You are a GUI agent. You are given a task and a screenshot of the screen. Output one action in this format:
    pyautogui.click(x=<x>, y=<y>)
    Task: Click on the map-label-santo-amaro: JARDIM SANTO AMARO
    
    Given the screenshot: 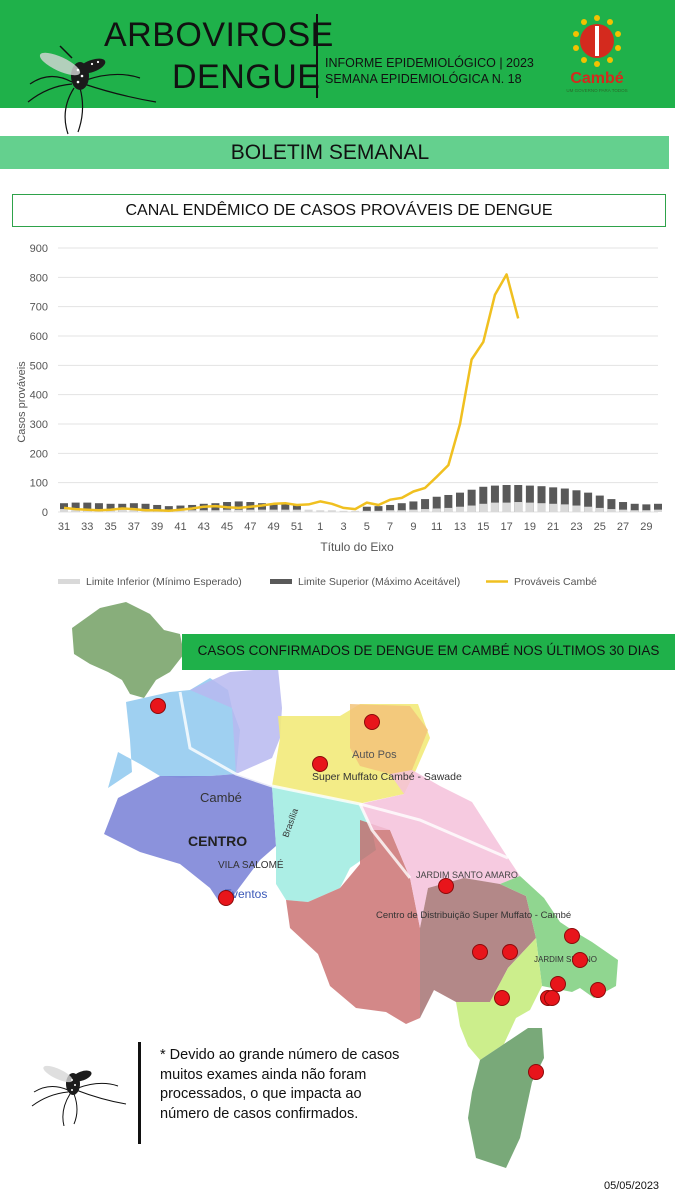 What is the action you would take?
    pyautogui.click(x=467, y=875)
    